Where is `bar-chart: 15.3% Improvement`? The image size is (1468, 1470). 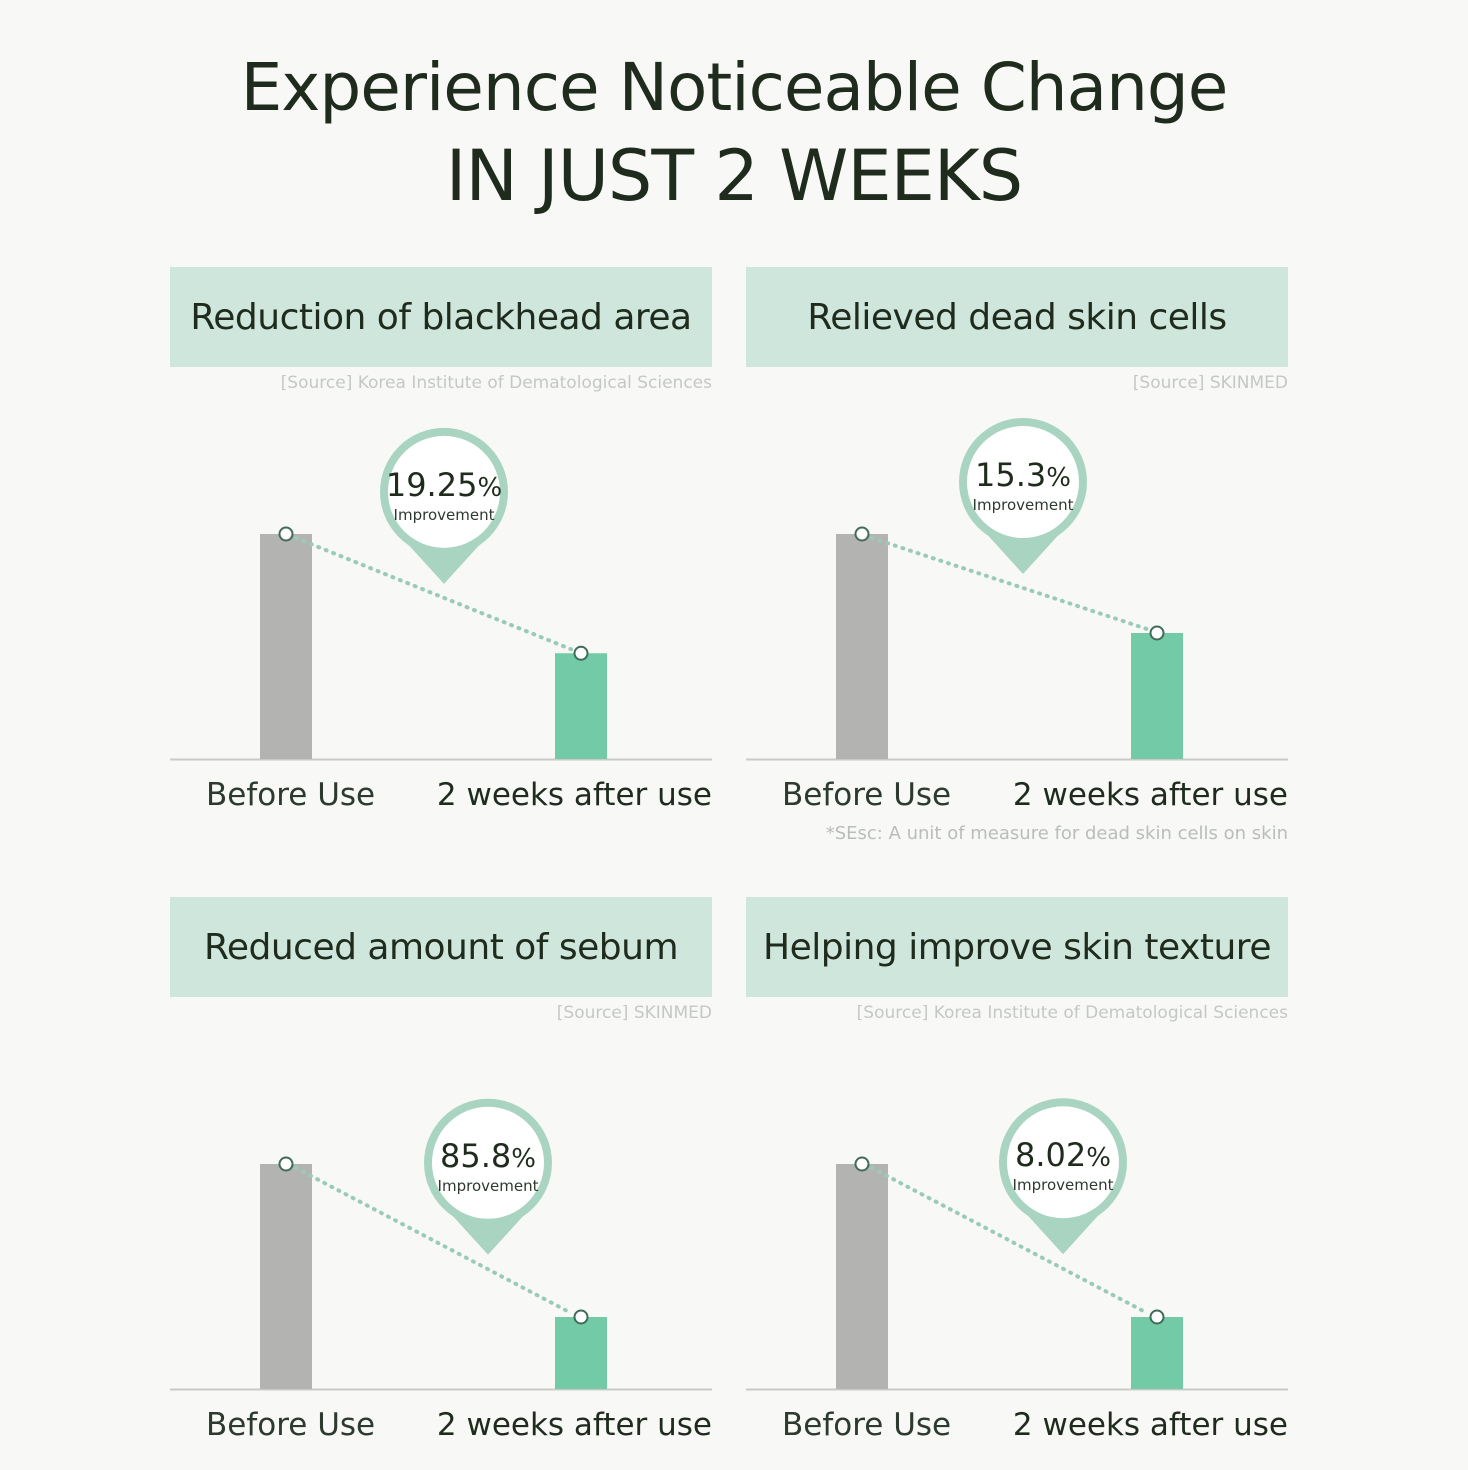
bar-chart: 15.3% Improvement is located at coordinates (1017, 589).